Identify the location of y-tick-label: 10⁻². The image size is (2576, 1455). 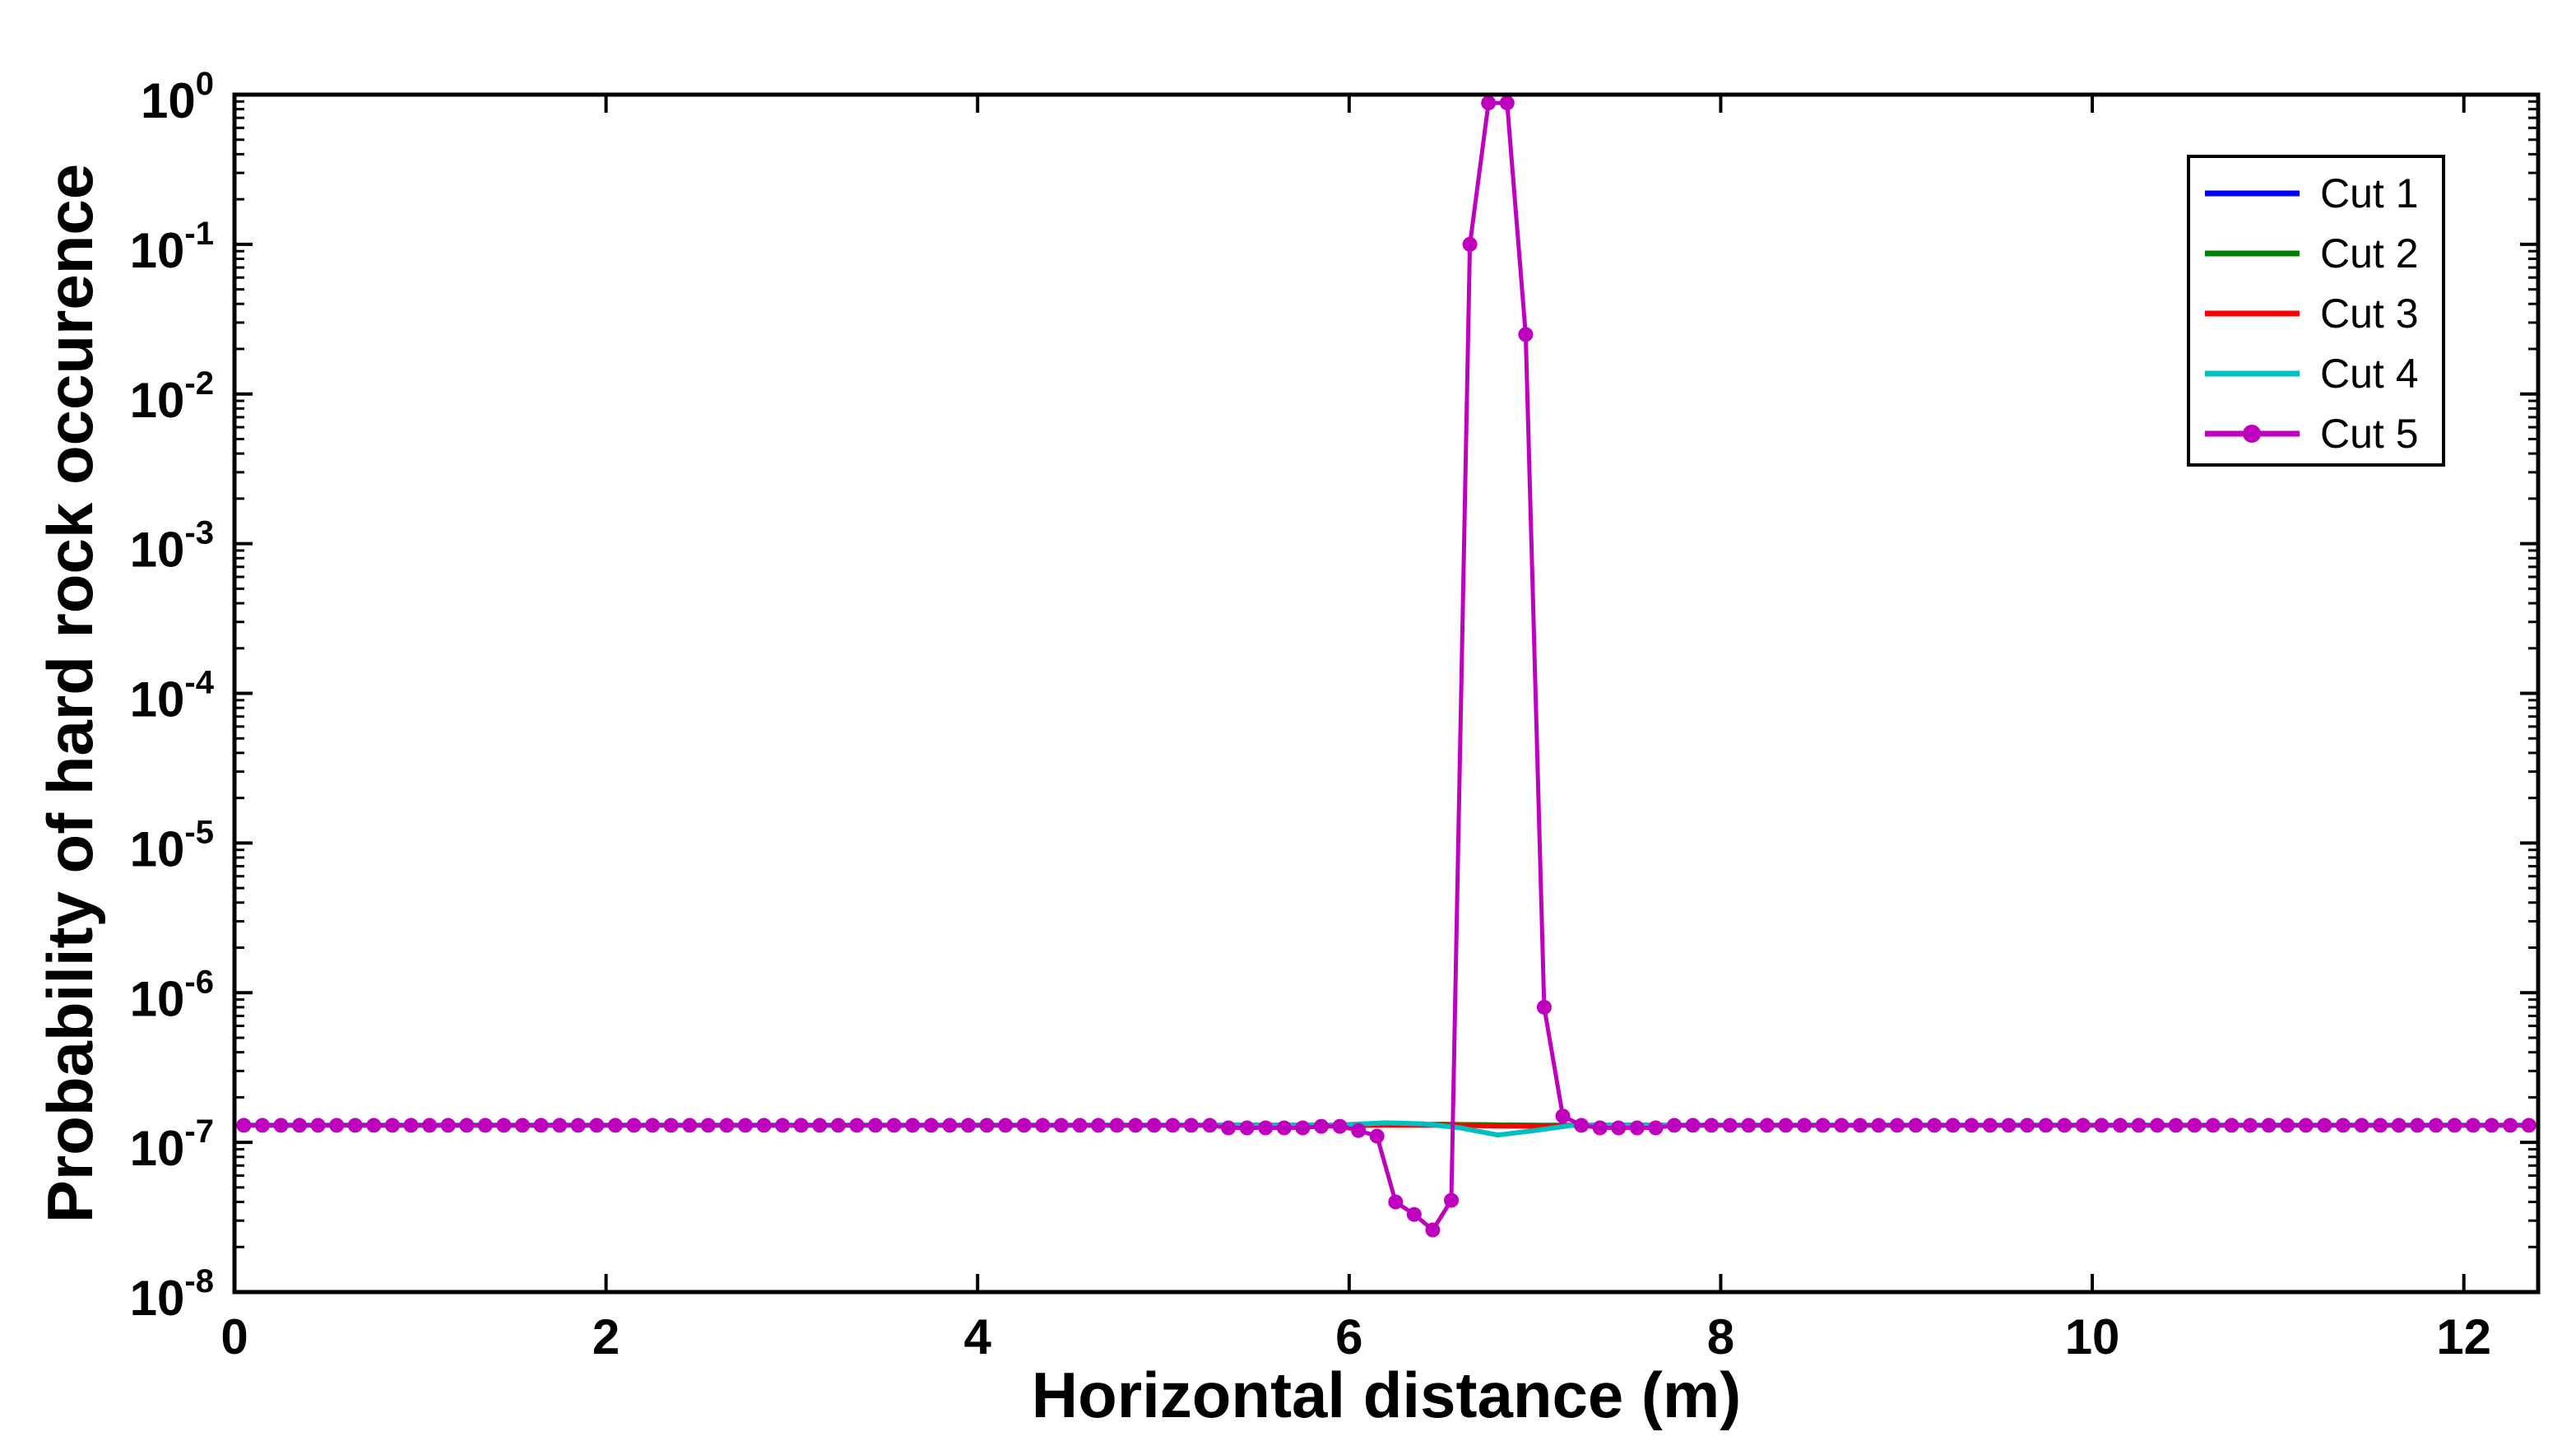
(172, 396).